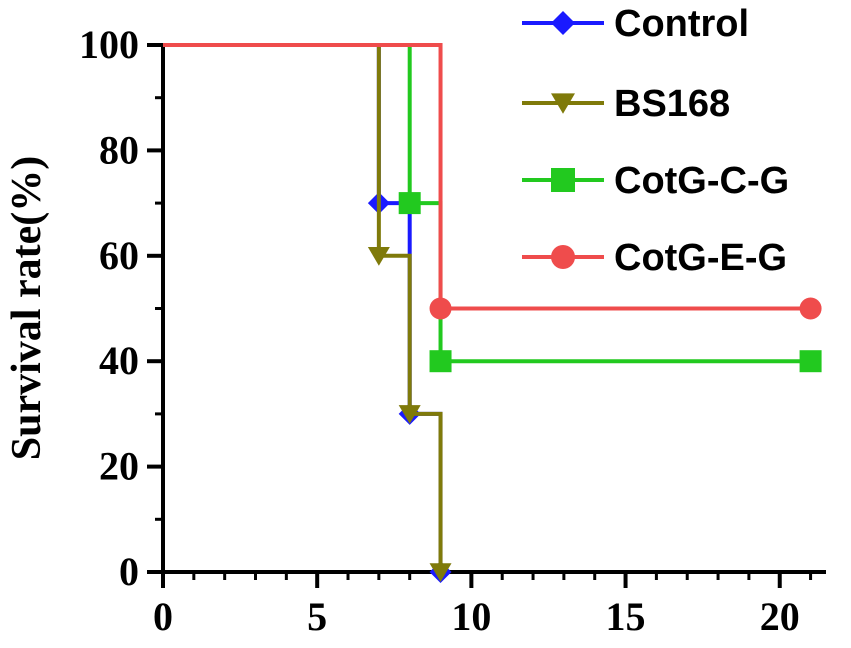 This screenshot has width=851, height=648. Describe the element at coordinates (163, 616) in the screenshot. I see `x-tick-label: 0` at that location.